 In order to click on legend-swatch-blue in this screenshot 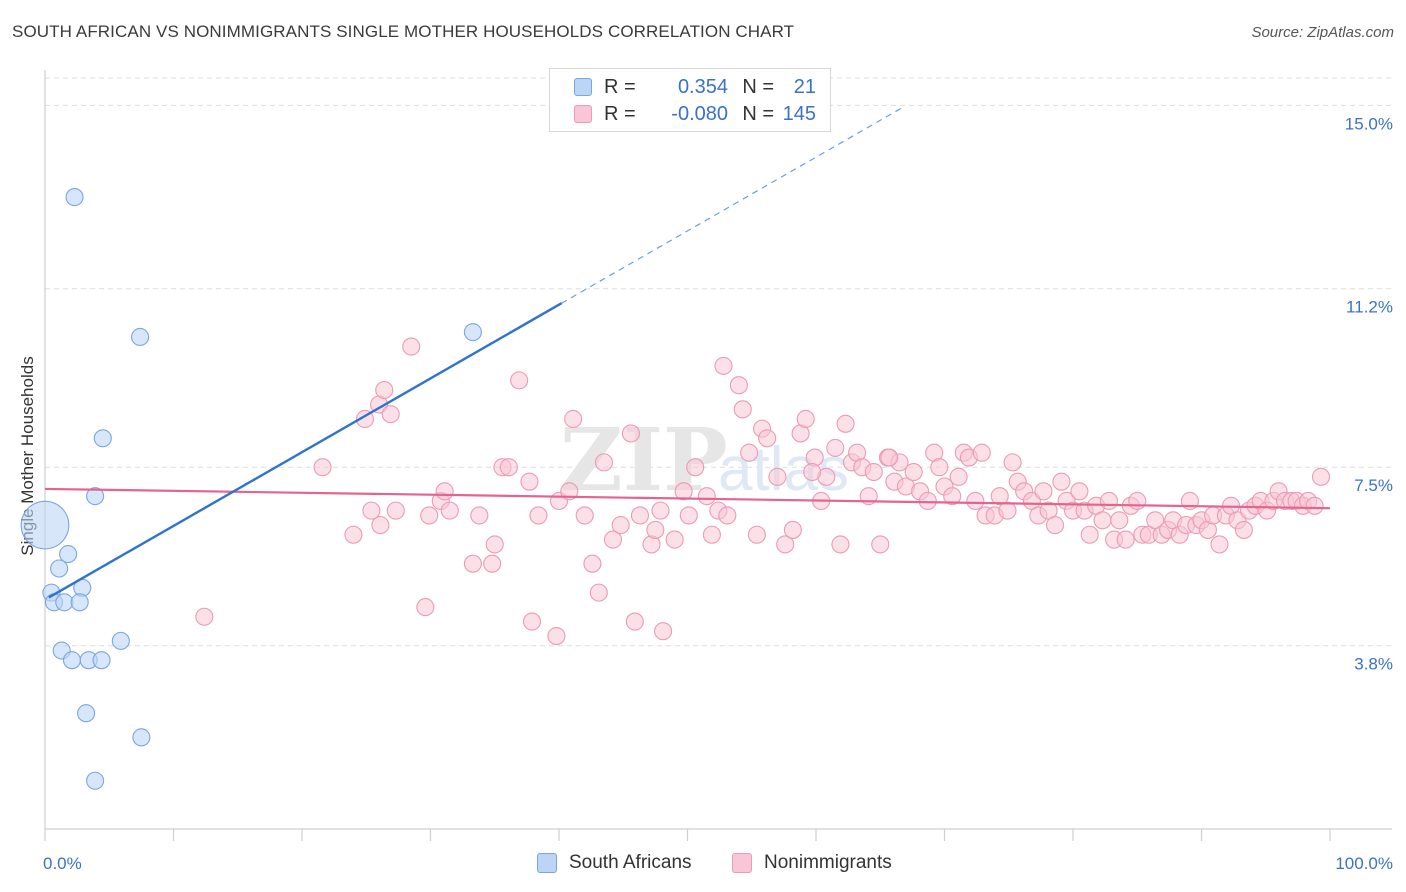, I will do `click(583, 87)`.